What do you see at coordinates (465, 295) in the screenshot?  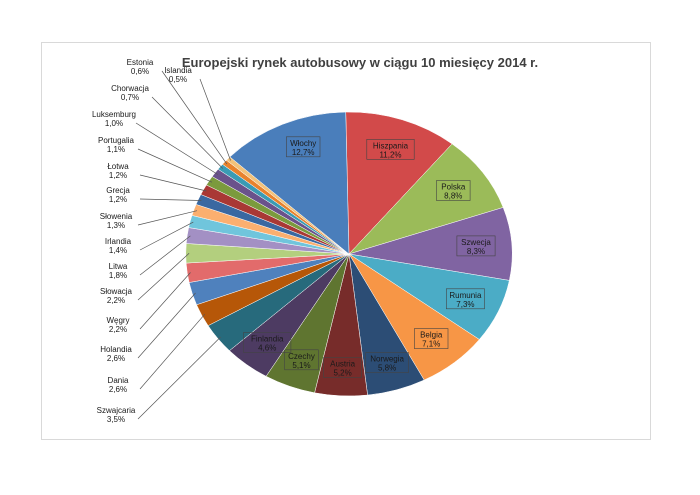 I see `data-label-name: Rumunia` at bounding box center [465, 295].